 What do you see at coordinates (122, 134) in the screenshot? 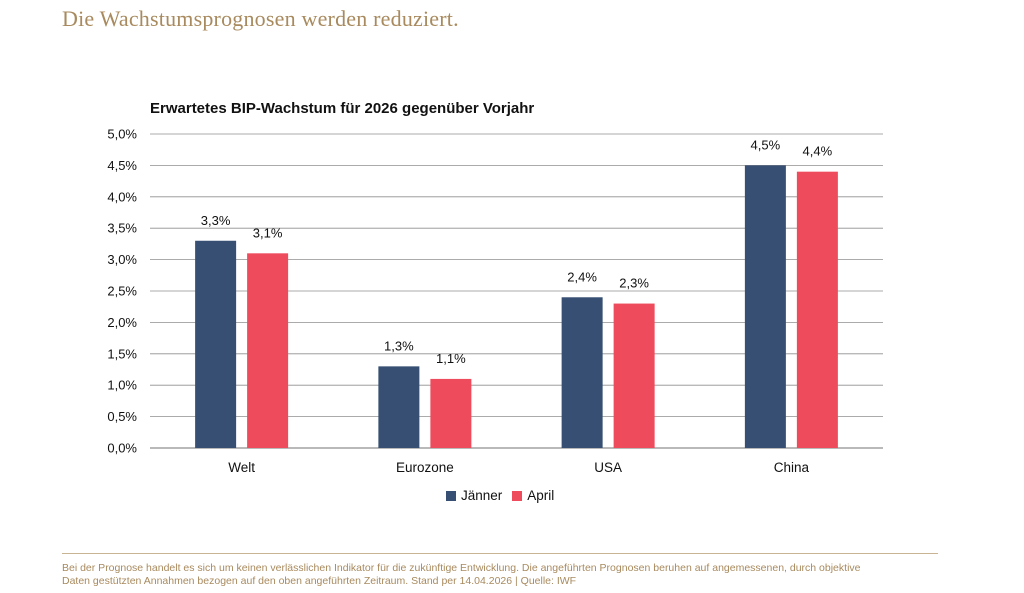
I see `y-tick-label: 5,0%` at bounding box center [122, 134].